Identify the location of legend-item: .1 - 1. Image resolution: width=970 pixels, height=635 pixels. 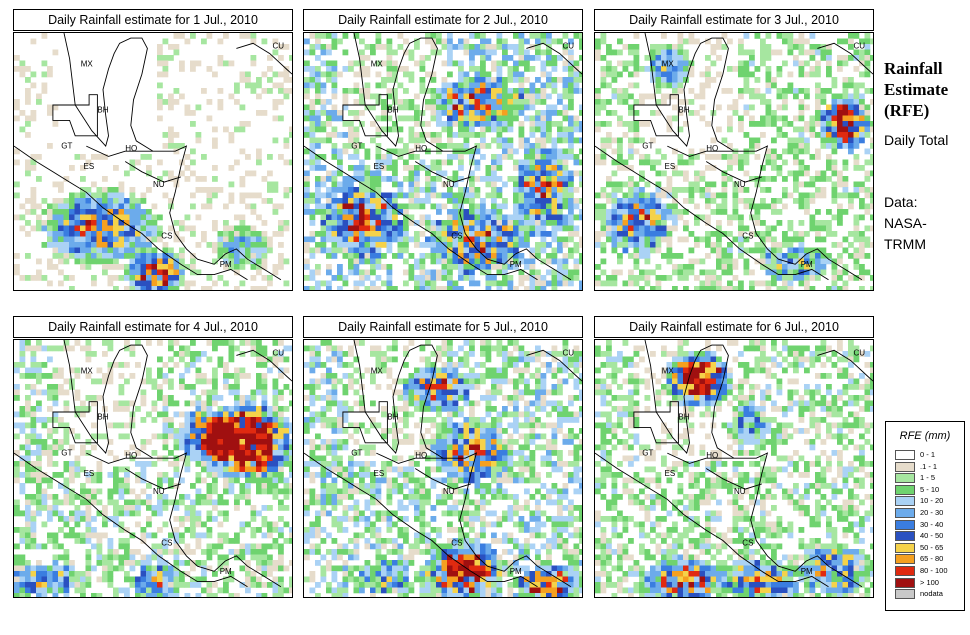
(928, 467).